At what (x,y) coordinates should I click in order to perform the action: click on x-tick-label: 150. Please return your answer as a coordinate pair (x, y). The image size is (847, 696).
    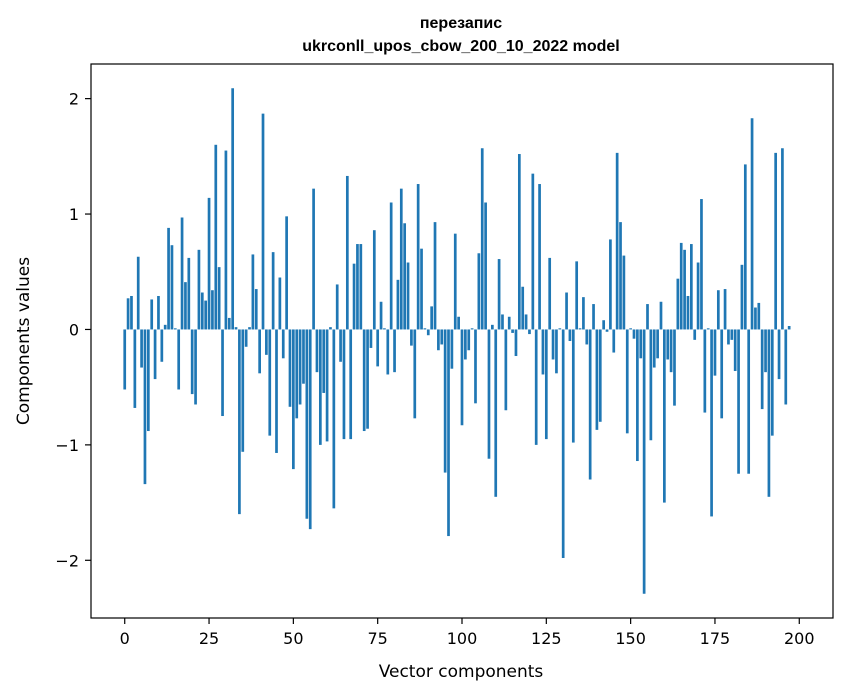
    Looking at the image, I should click on (630, 638).